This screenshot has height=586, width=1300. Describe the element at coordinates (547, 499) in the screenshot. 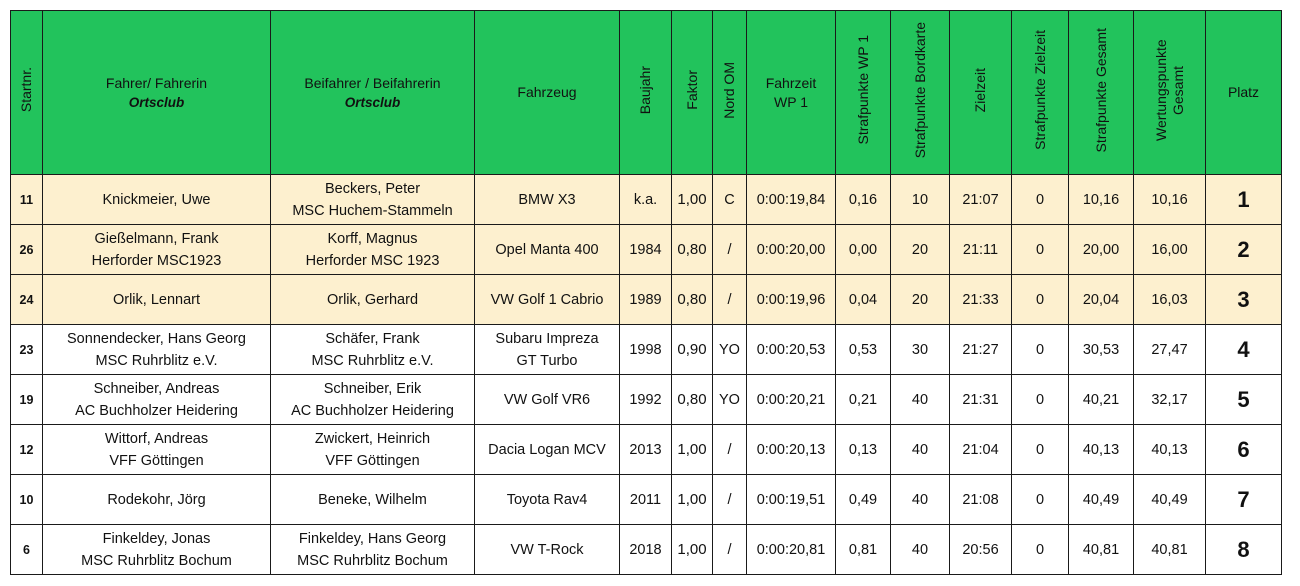

I see `cell-fahrzeug: Toyota Rav4` at that location.